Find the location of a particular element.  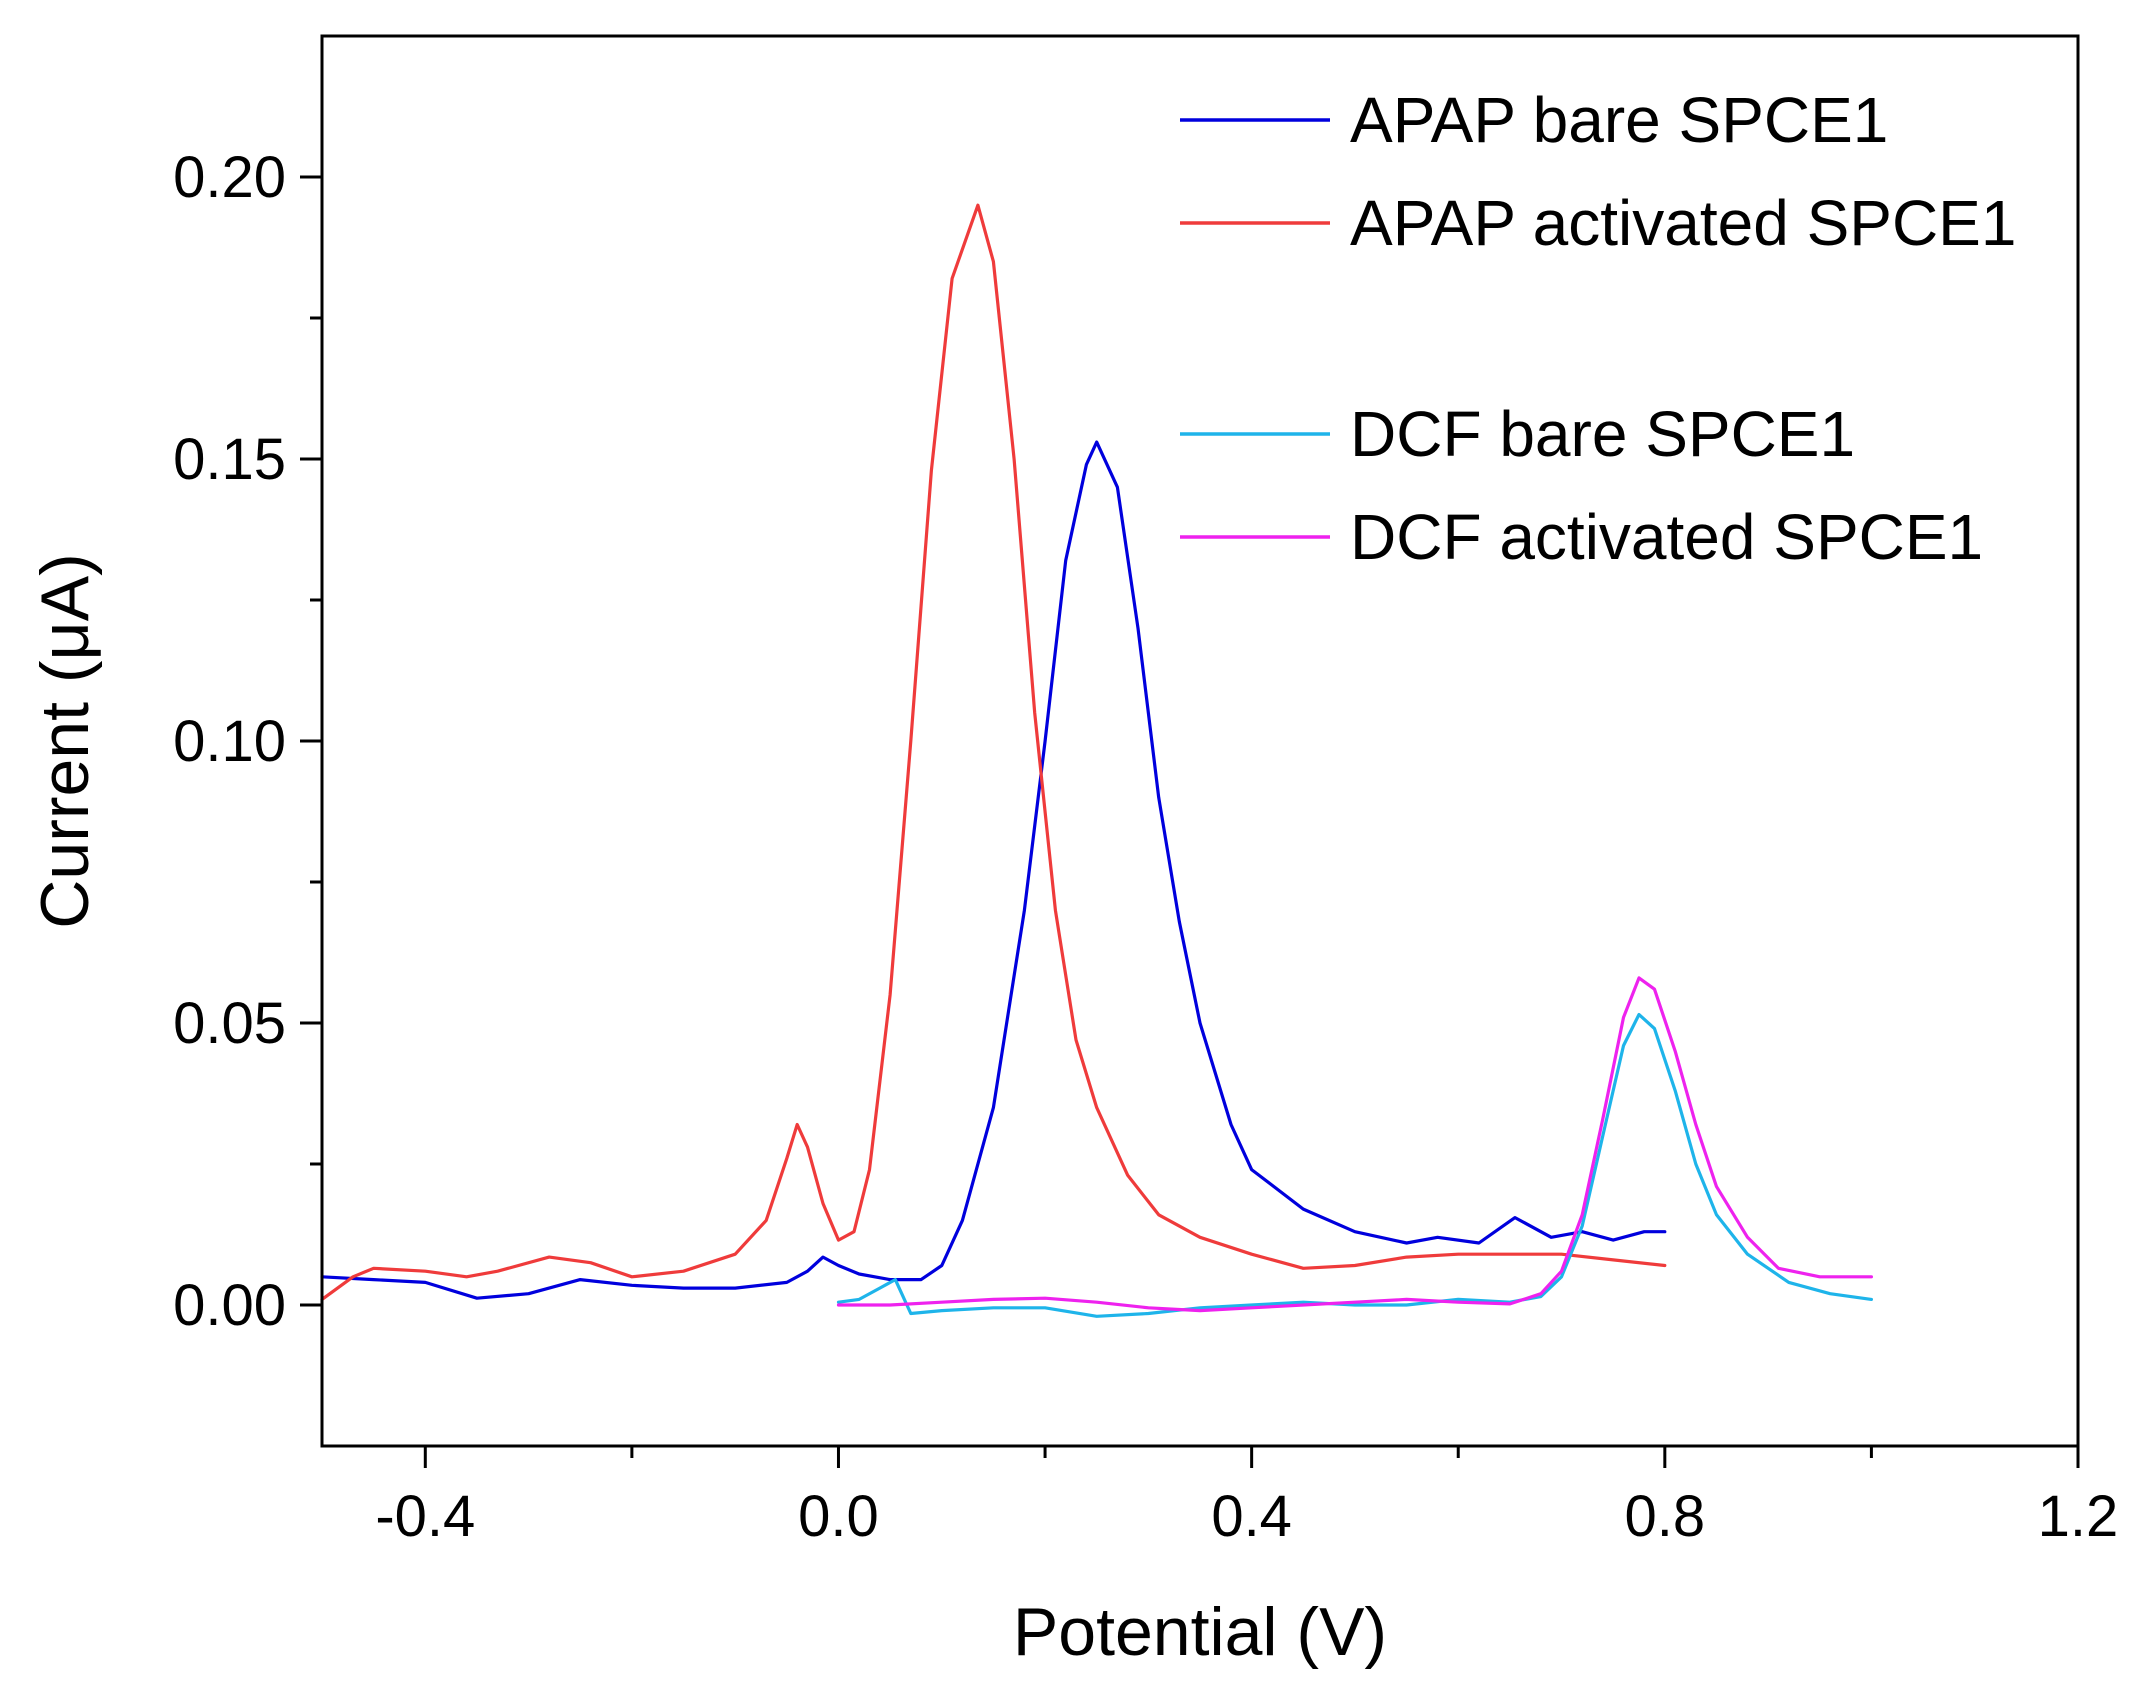

x-tick-label: 0.8 is located at coordinates (1665, 1516).